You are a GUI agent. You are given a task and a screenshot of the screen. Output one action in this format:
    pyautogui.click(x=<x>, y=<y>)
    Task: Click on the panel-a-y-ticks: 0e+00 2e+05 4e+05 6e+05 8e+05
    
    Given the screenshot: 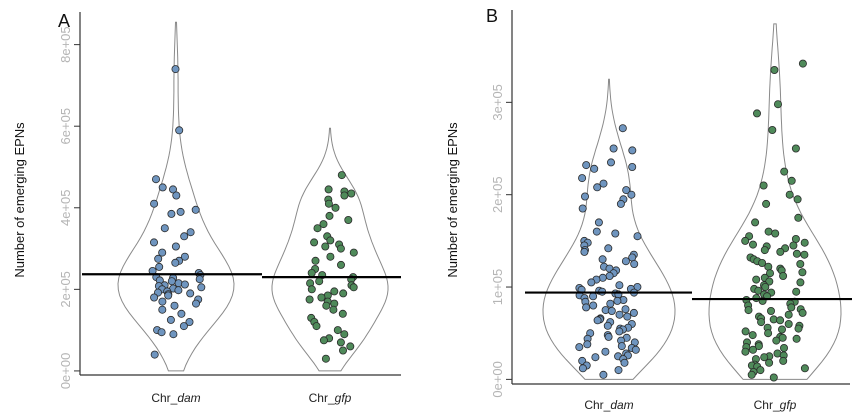 What is the action you would take?
    pyautogui.click(x=69, y=207)
    